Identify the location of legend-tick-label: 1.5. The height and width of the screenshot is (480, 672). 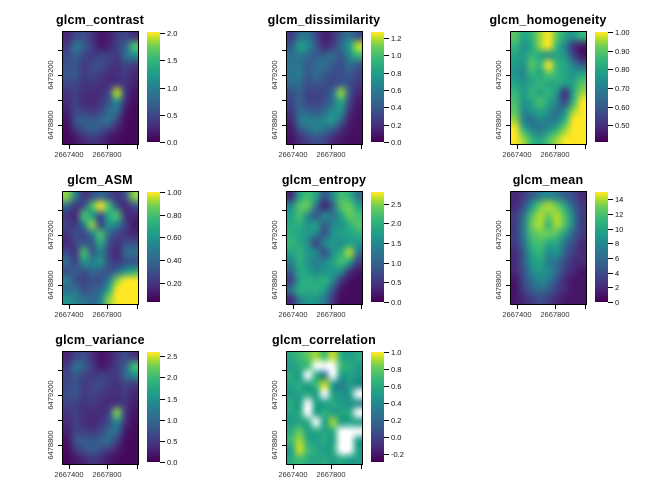
(396, 243).